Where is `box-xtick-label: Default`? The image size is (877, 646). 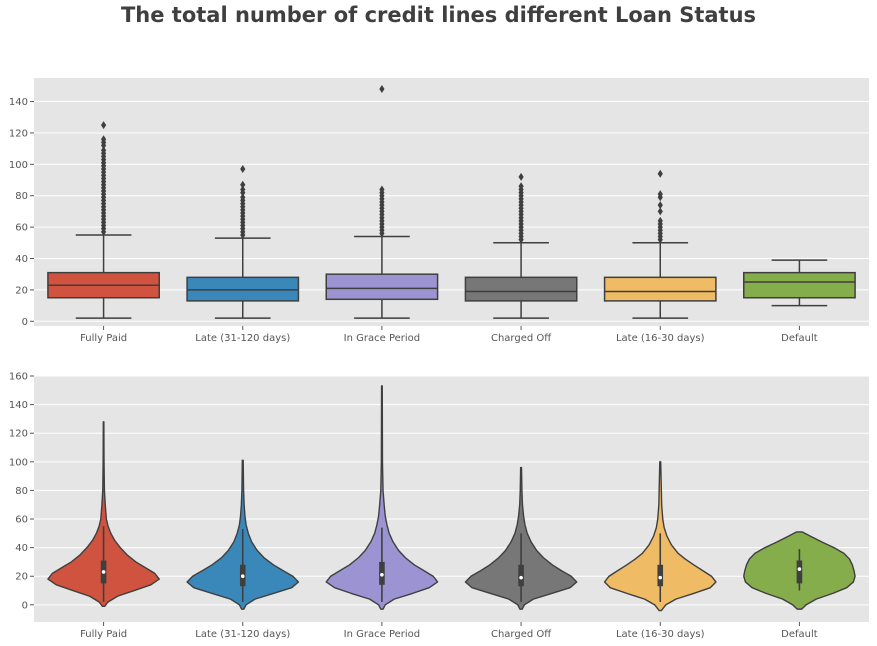
box-xtick-label: Default is located at coordinates (799, 338).